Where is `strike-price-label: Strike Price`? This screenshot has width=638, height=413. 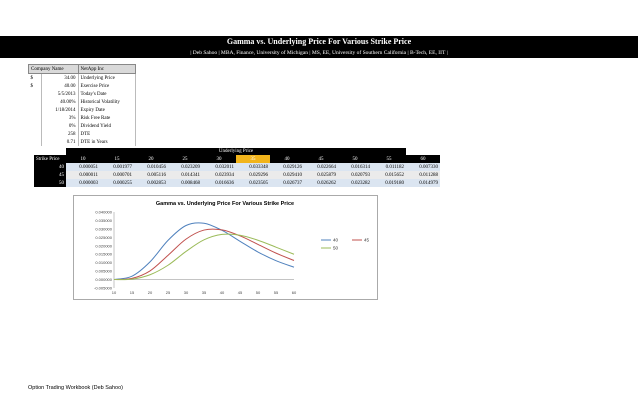
strike-price-label: Strike Price is located at coordinates (50, 159).